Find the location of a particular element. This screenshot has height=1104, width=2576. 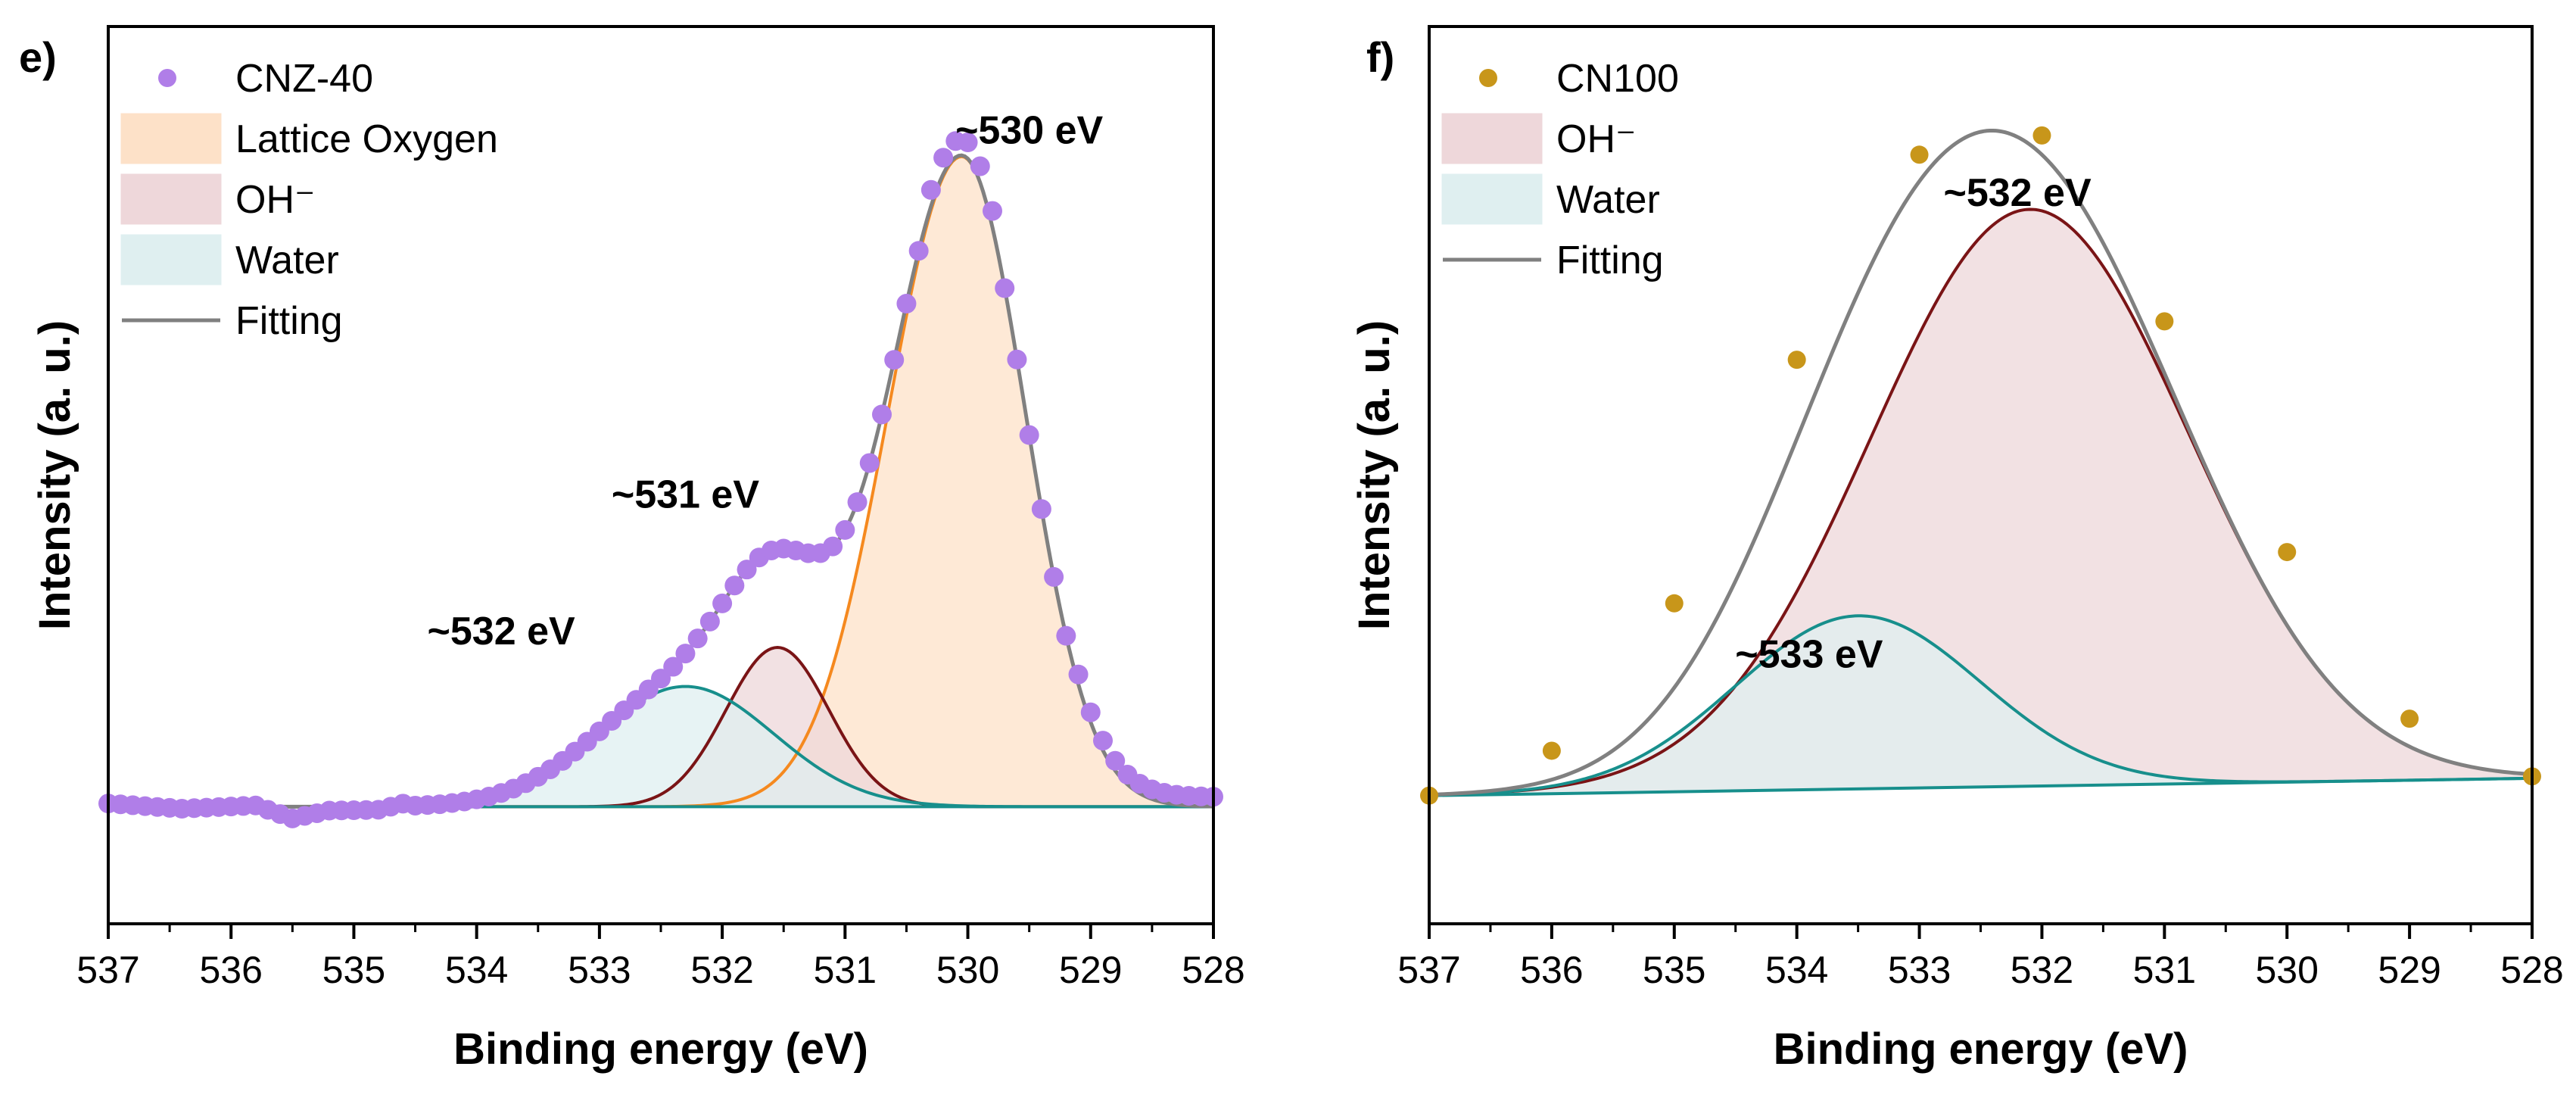

baseline-line is located at coordinates (1980, 786).